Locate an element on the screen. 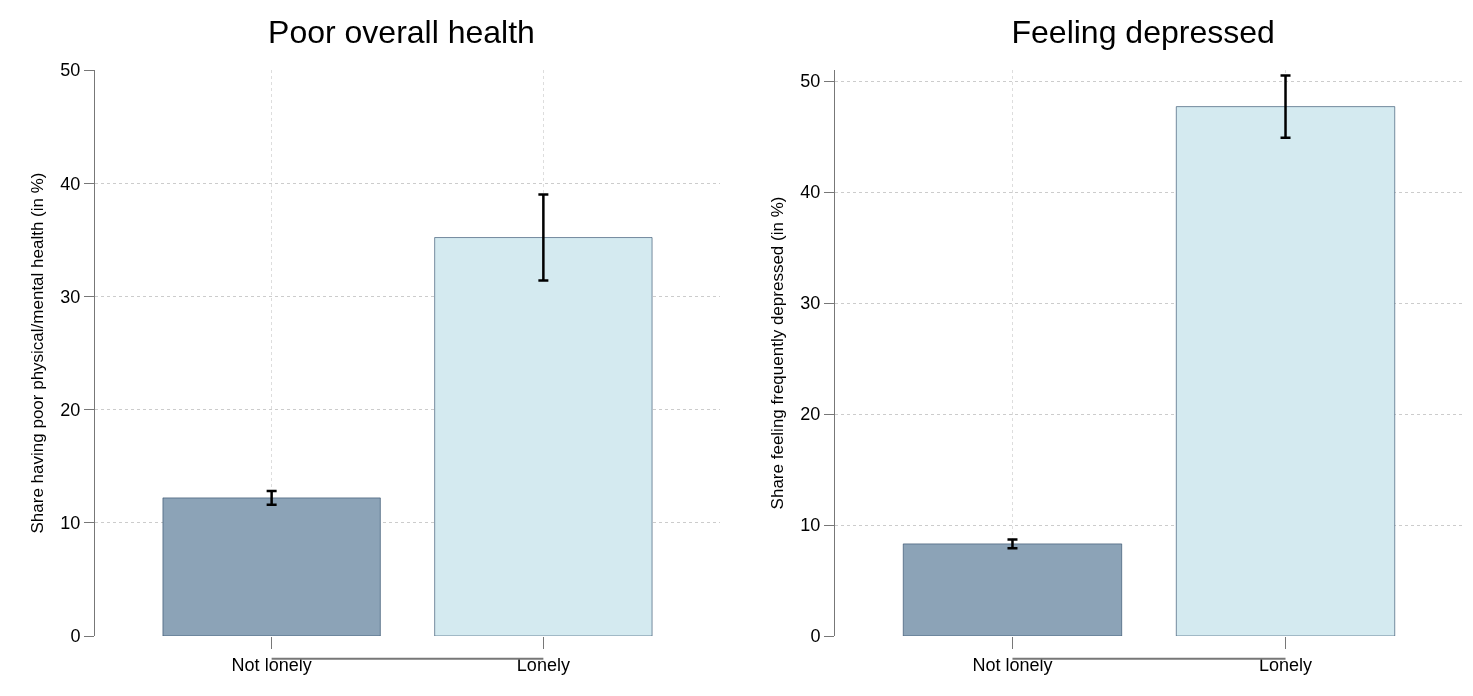 This screenshot has height=696, width=1473. chart-title: Poor overall health is located at coordinates (401, 32).